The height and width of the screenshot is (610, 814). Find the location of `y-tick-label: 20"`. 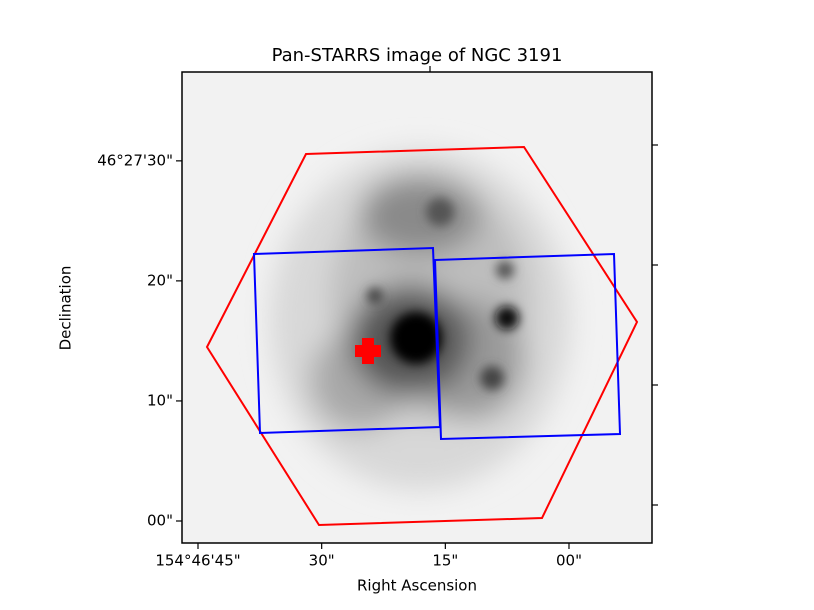

y-tick-label: 20" is located at coordinates (160, 280).